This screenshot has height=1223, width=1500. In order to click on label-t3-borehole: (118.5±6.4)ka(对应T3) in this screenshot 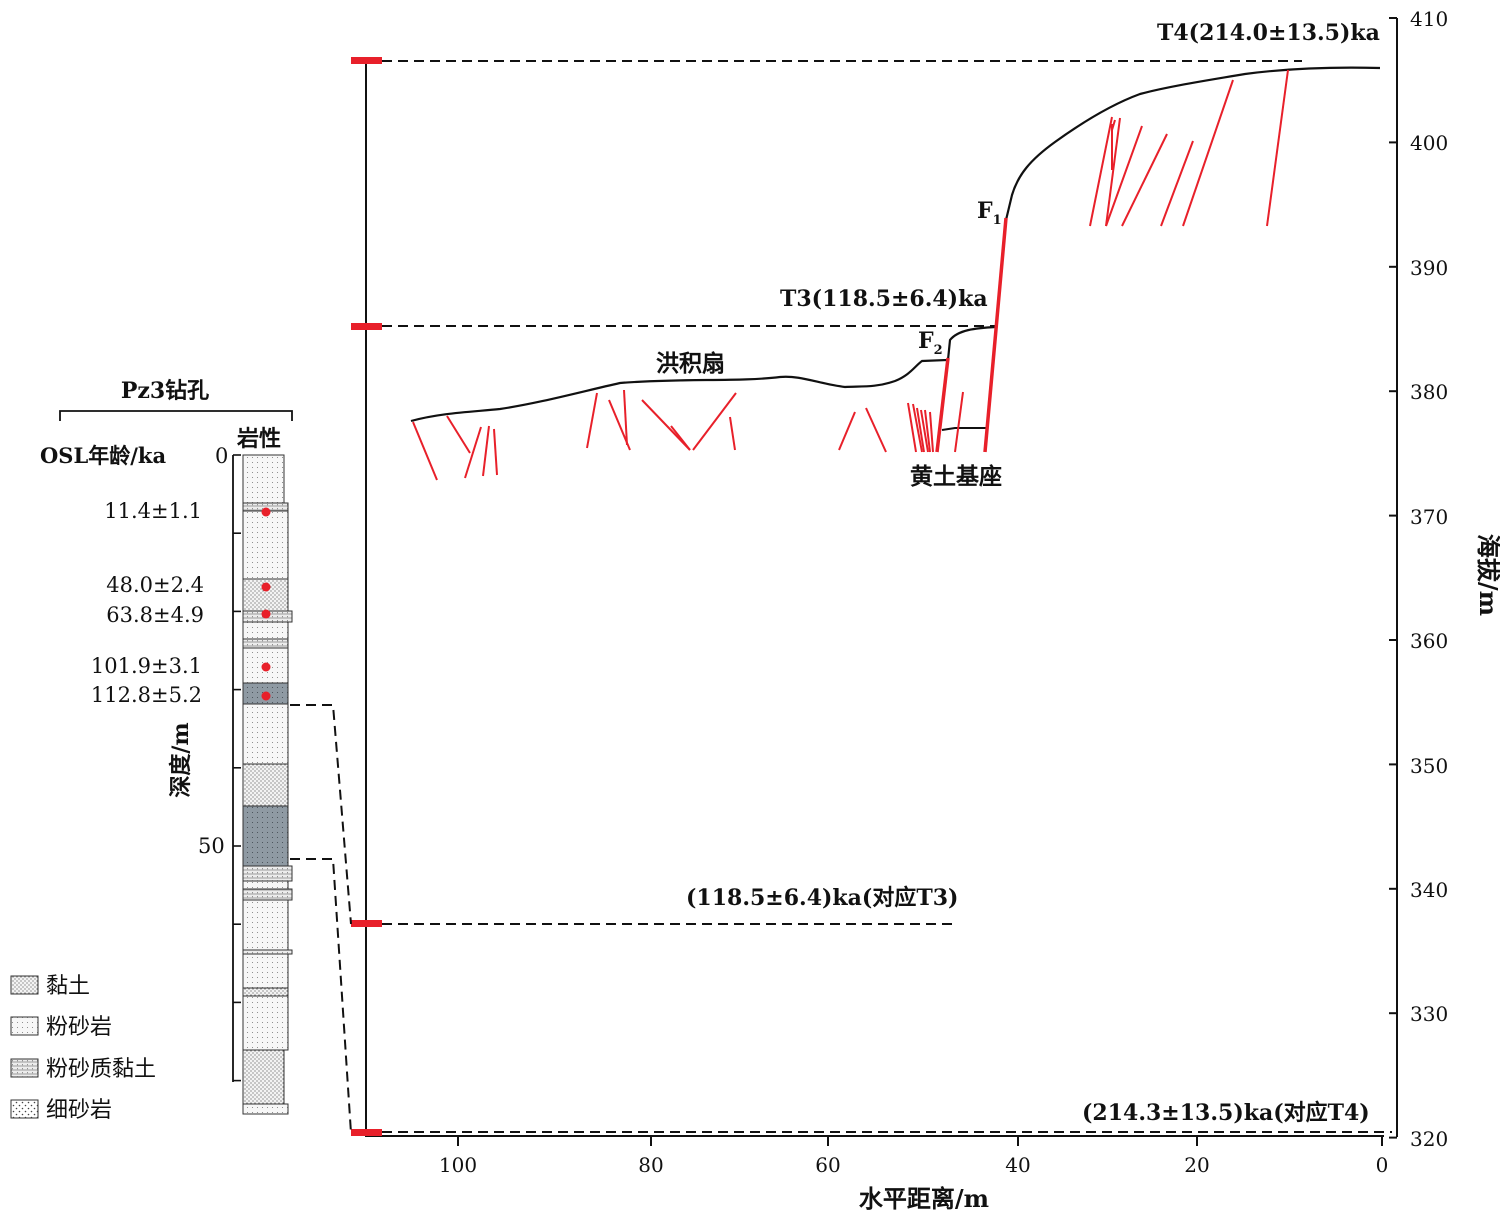, I will do `click(822, 898)`.